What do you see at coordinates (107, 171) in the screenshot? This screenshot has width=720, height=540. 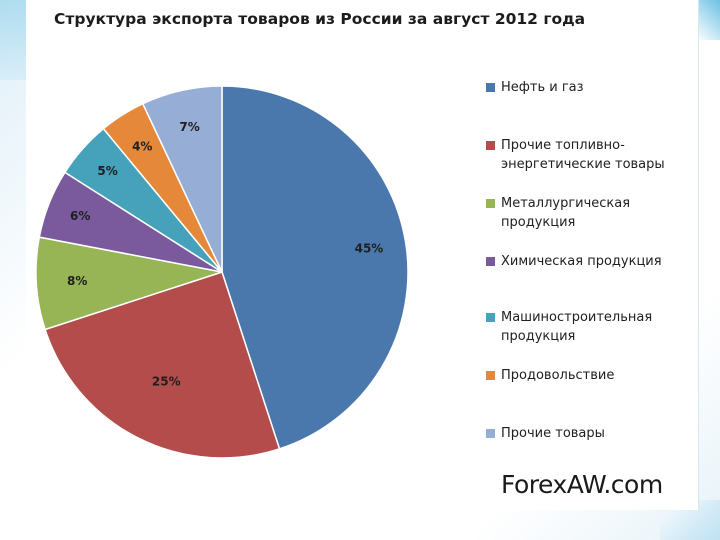 I see `slice-value-label: 5%` at bounding box center [107, 171].